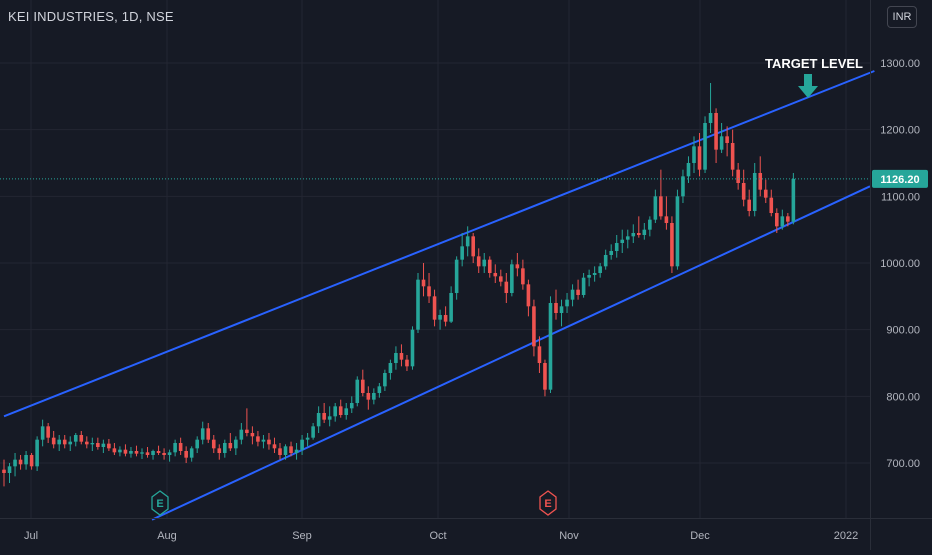 This screenshot has height=555, width=932. Describe the element at coordinates (902, 17) in the screenshot. I see `currency-button: INR` at that location.